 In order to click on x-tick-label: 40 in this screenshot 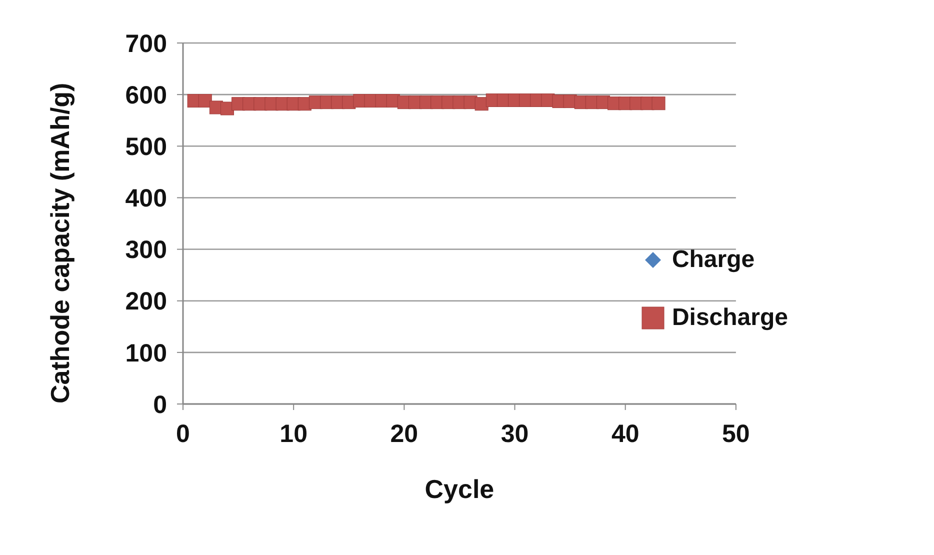, I will do `click(625, 434)`.